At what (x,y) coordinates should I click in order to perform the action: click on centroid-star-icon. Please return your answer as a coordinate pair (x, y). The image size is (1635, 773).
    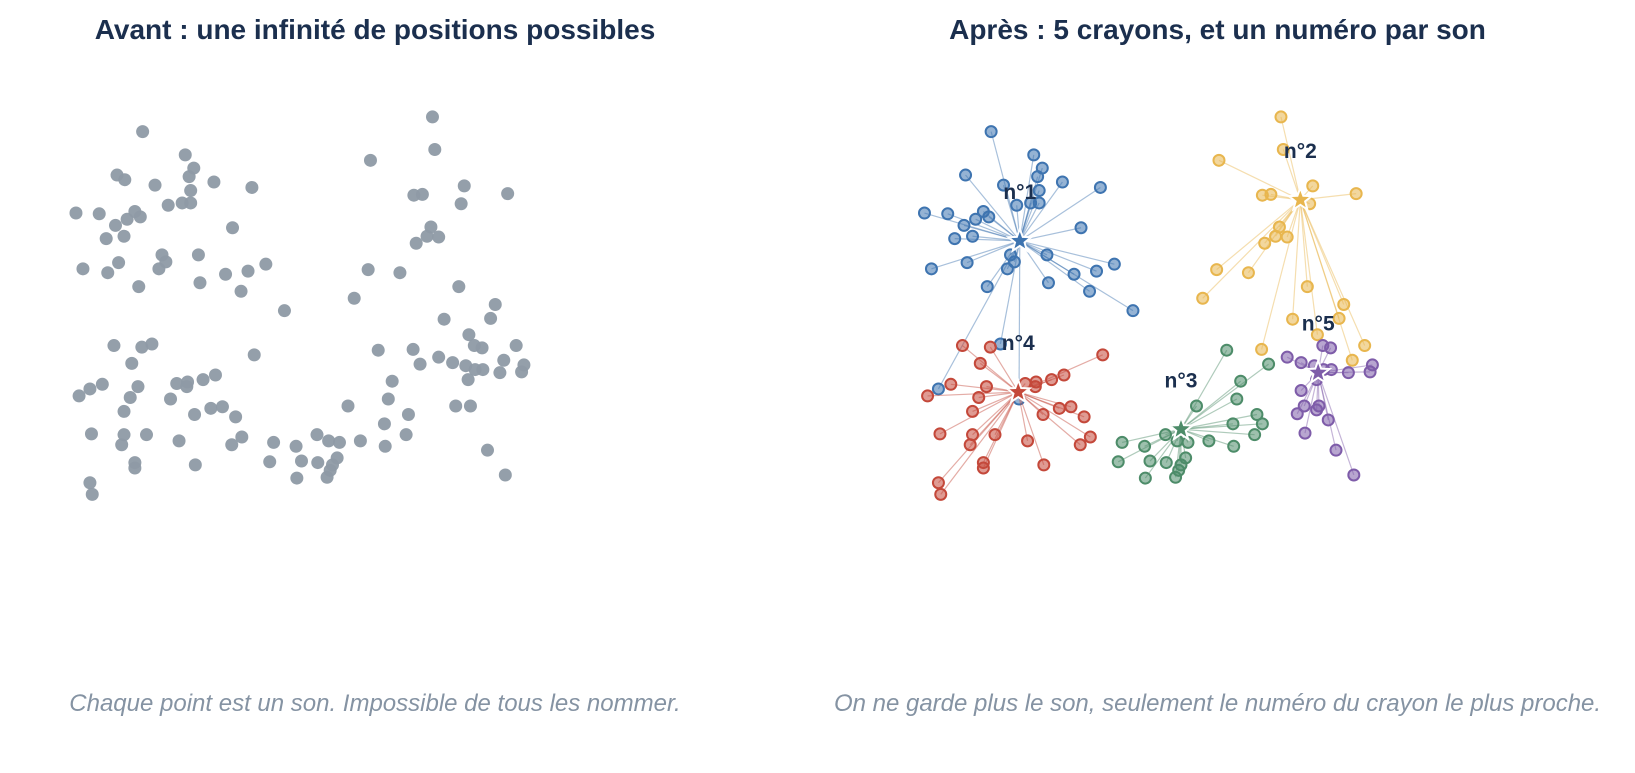
    Looking at the image, I should click on (1318, 371).